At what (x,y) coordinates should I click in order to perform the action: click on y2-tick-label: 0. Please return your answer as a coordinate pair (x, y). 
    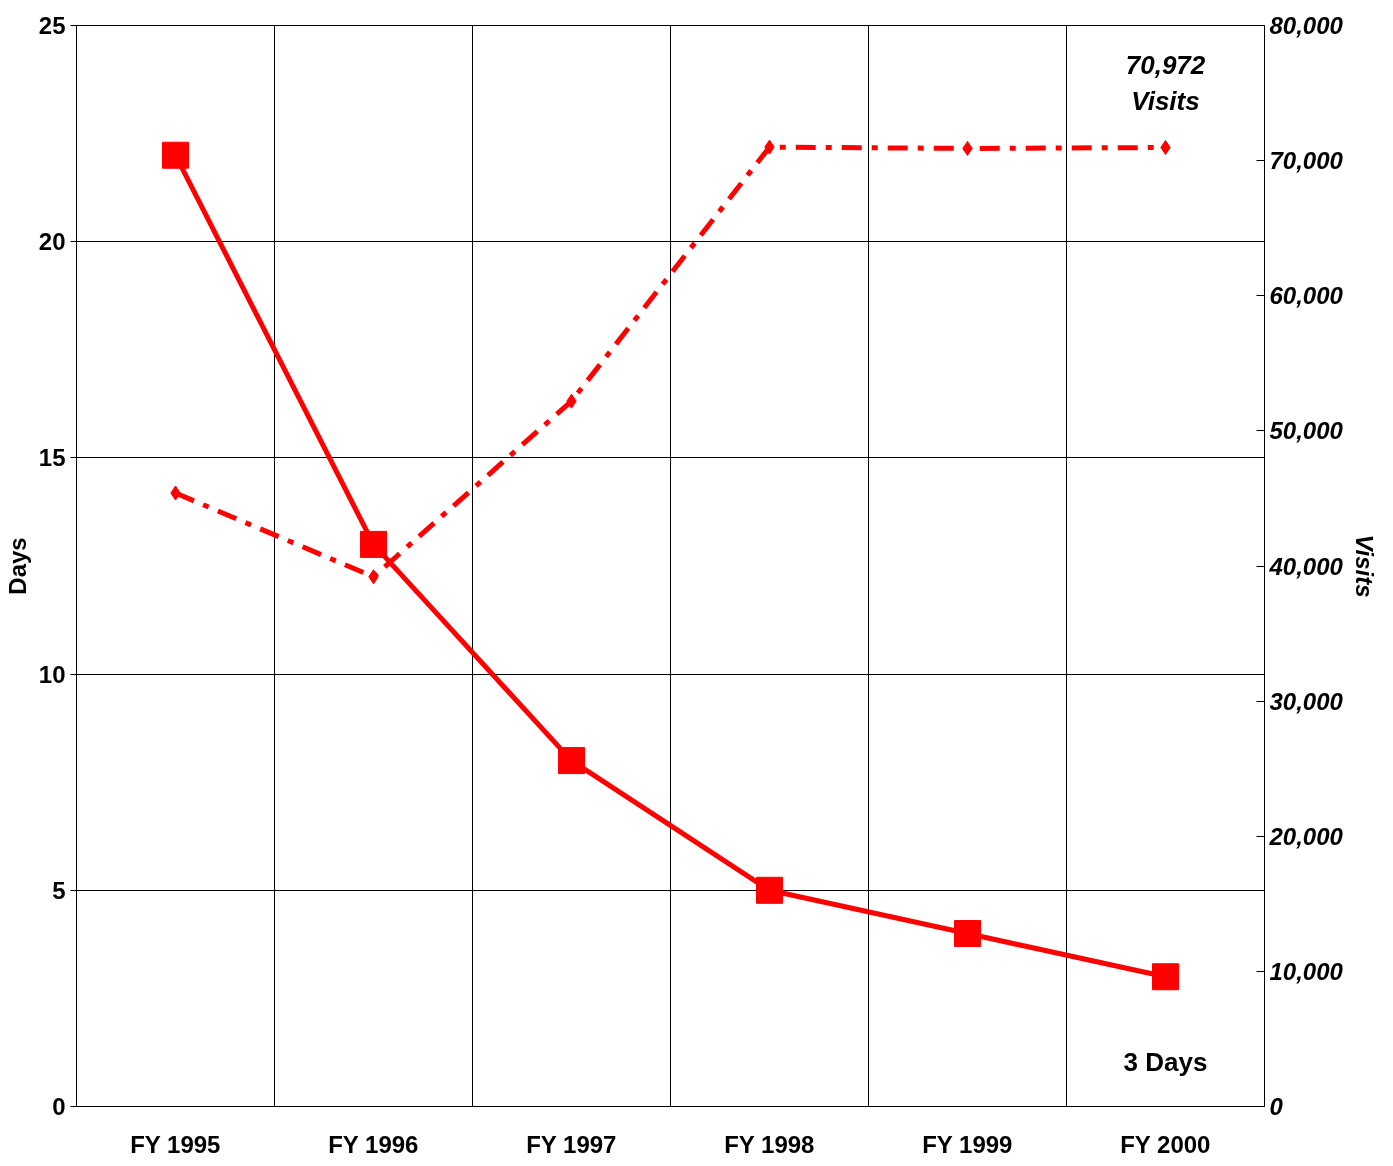
    Looking at the image, I should click on (1276, 1106).